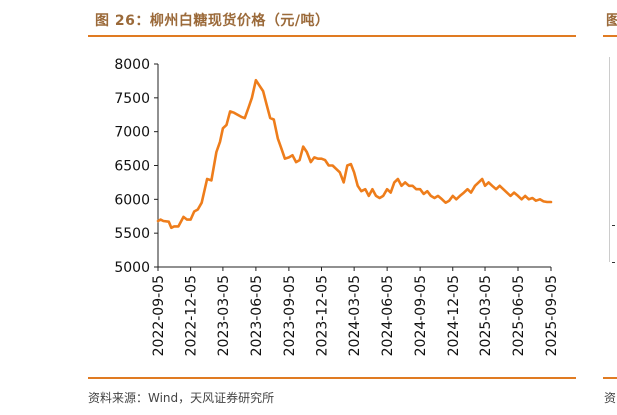 The height and width of the screenshot is (415, 617). What do you see at coordinates (181, 398) in the screenshot?
I see `source-note: 资料来源：Wind，天风证券研究所` at bounding box center [181, 398].